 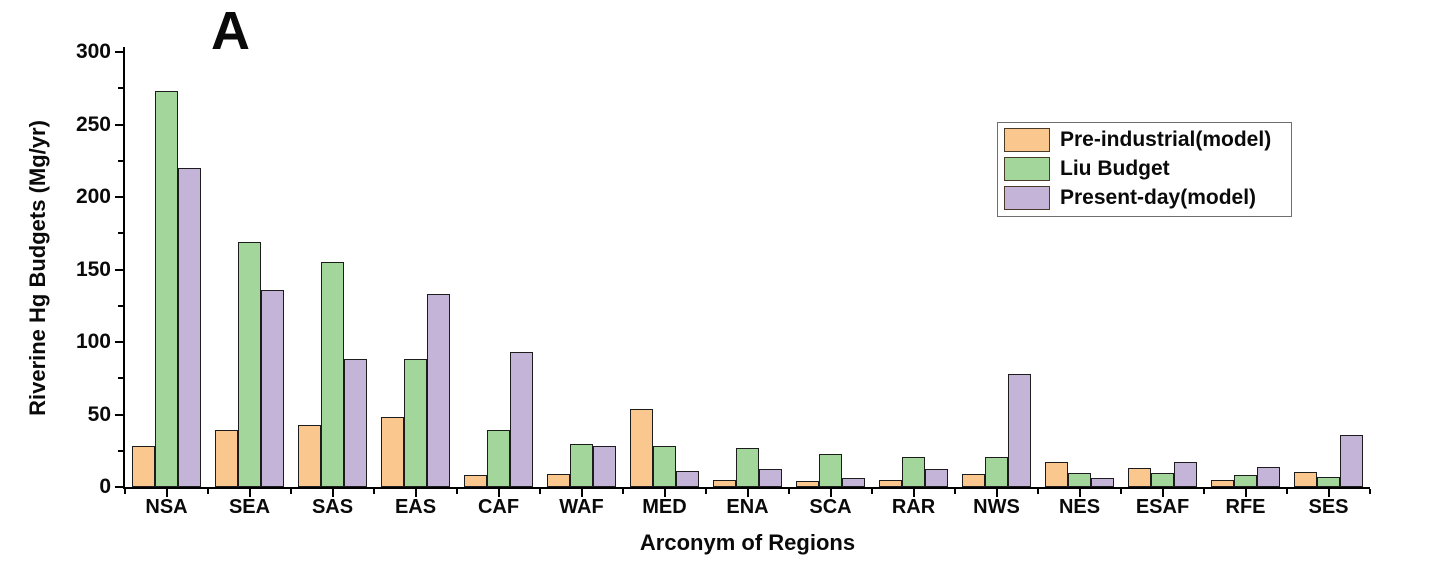 I want to click on bar-present-day-model--sea, so click(x=273, y=388).